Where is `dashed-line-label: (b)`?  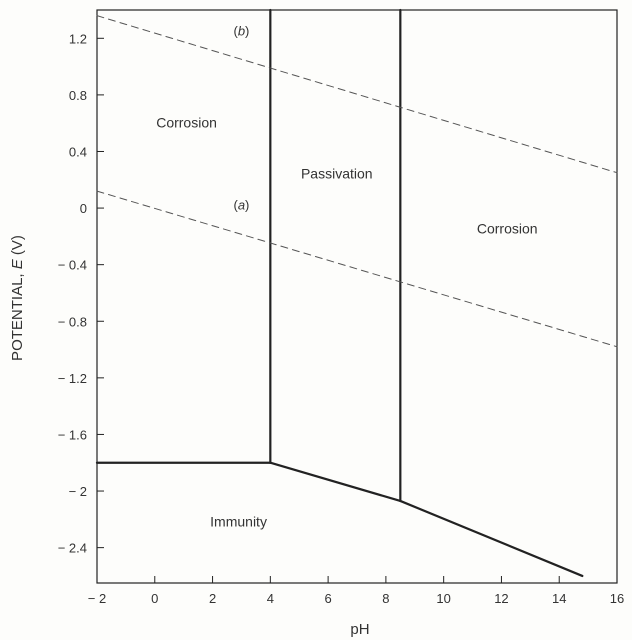 dashed-line-label: (b) is located at coordinates (241, 30).